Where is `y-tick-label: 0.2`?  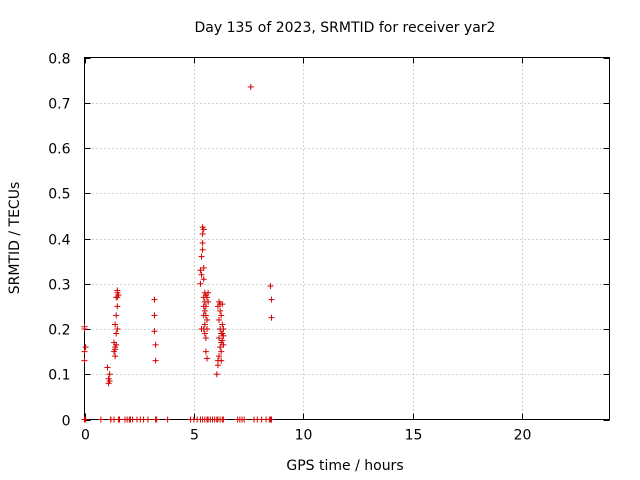
y-tick-label: 0.2 is located at coordinates (59, 331).